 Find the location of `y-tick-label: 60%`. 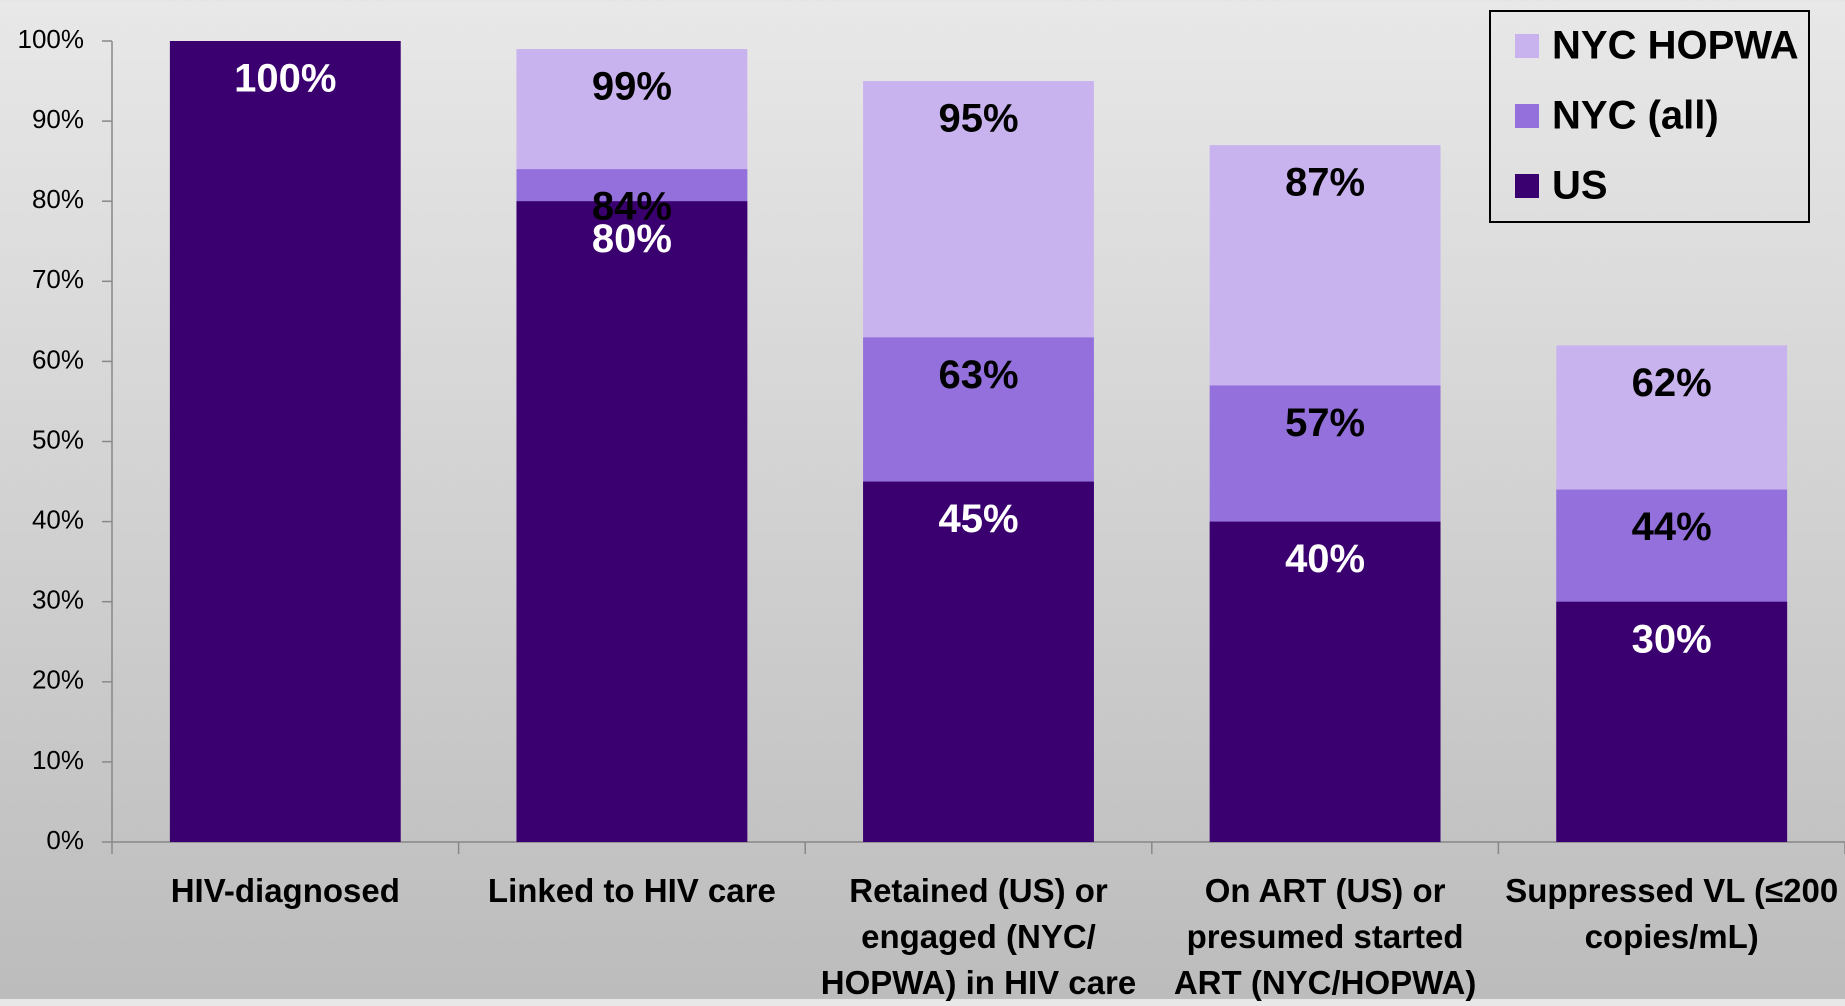

y-tick-label: 60% is located at coordinates (58, 359).